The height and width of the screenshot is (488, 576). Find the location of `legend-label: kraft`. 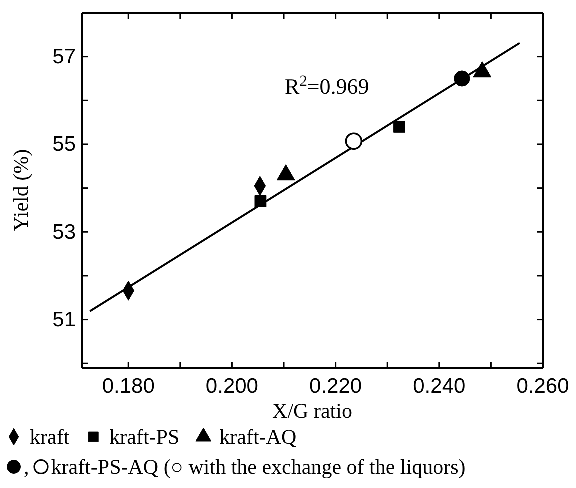

legend-label: kraft is located at coordinates (50, 437).